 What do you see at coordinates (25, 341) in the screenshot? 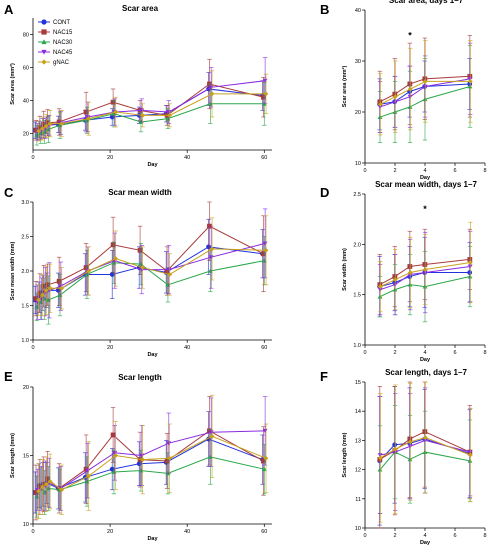
I see `y-tick-label: 1.0` at bounding box center [25, 341].